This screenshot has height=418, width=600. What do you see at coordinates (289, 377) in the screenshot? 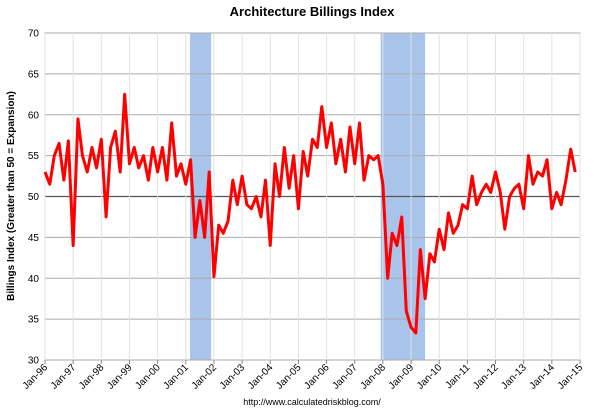
I see `x-tick-label: Jan-05` at bounding box center [289, 377].